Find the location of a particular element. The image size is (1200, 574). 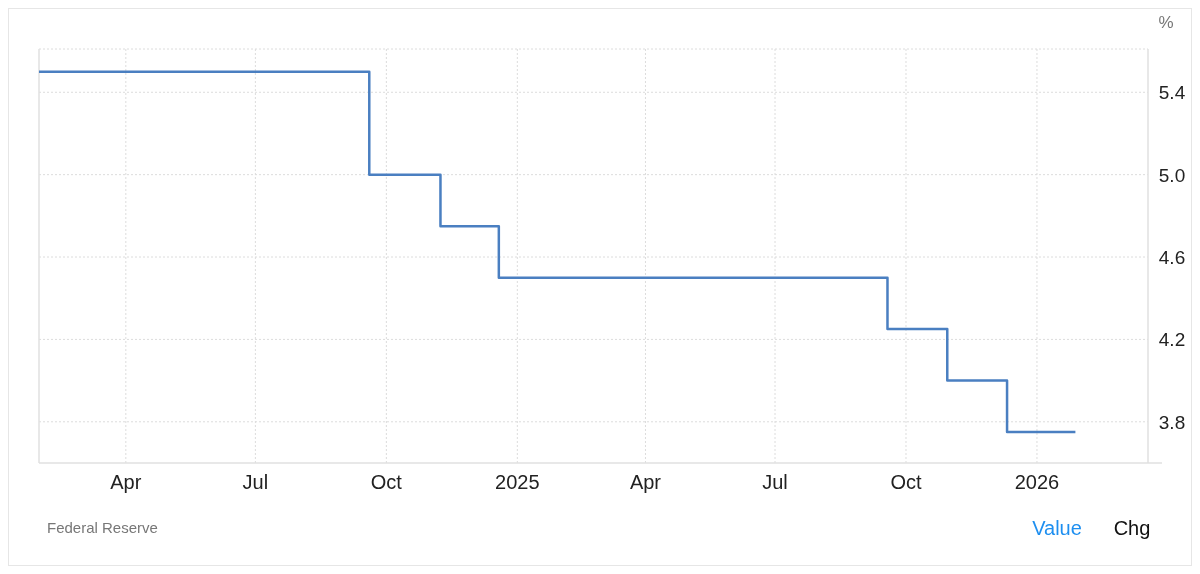

y-tick-label: 4.2 is located at coordinates (1172, 340).